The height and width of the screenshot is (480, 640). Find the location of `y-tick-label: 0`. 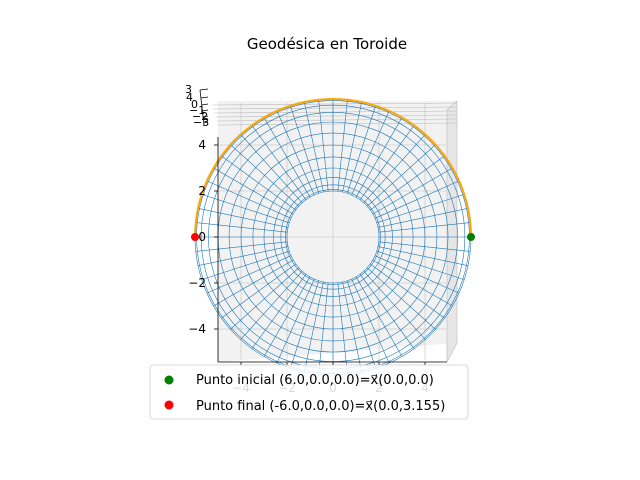

y-tick-label: 0 is located at coordinates (202, 237).